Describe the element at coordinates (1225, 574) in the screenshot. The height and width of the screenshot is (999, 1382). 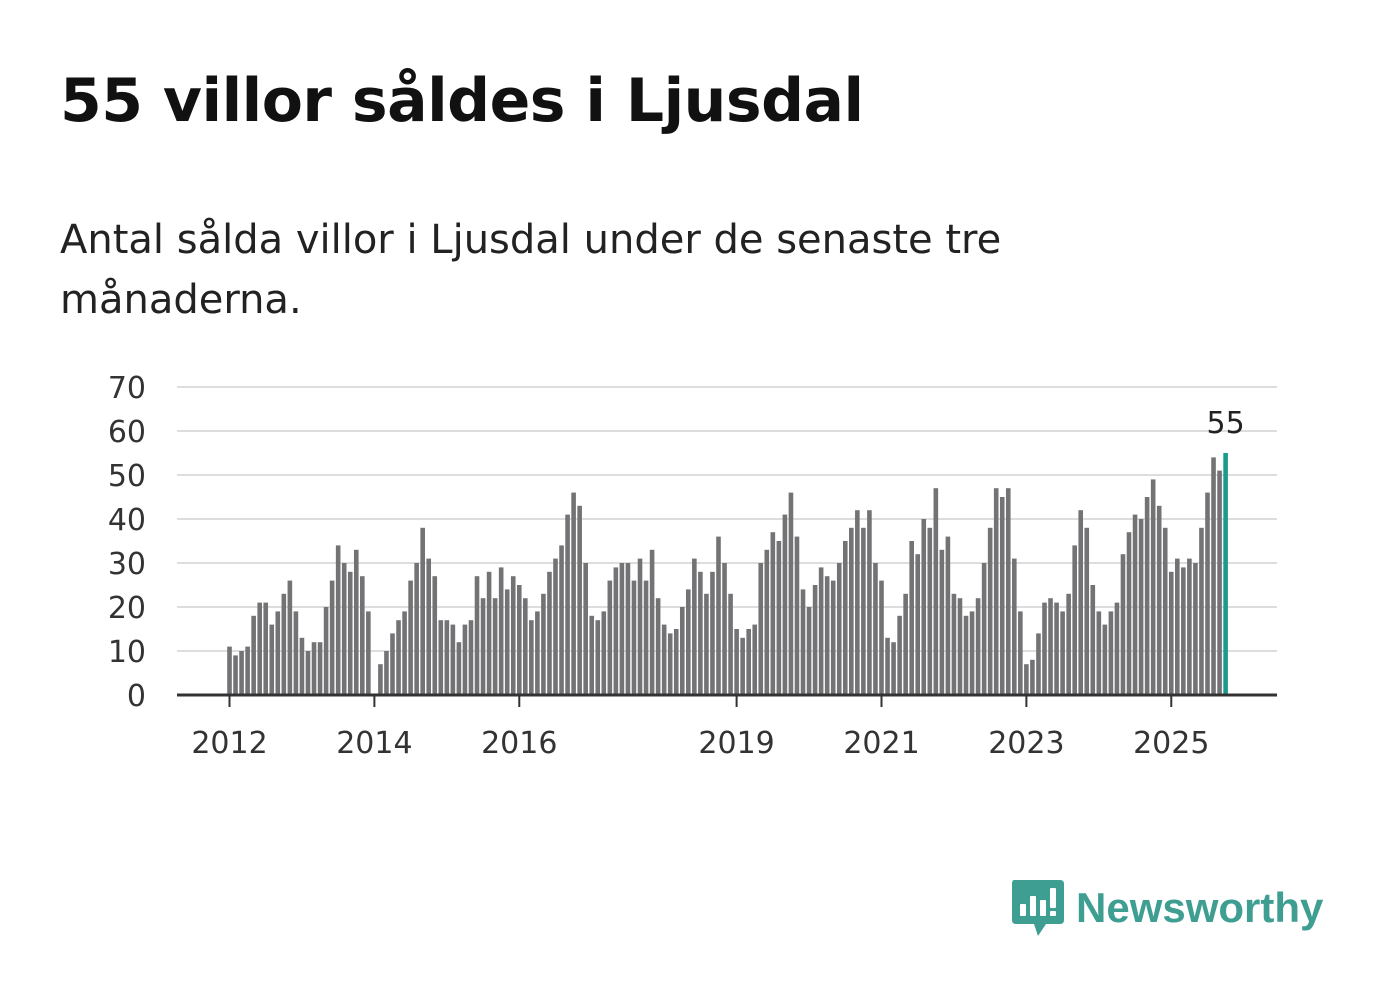
I see `highlighted-bar` at that location.